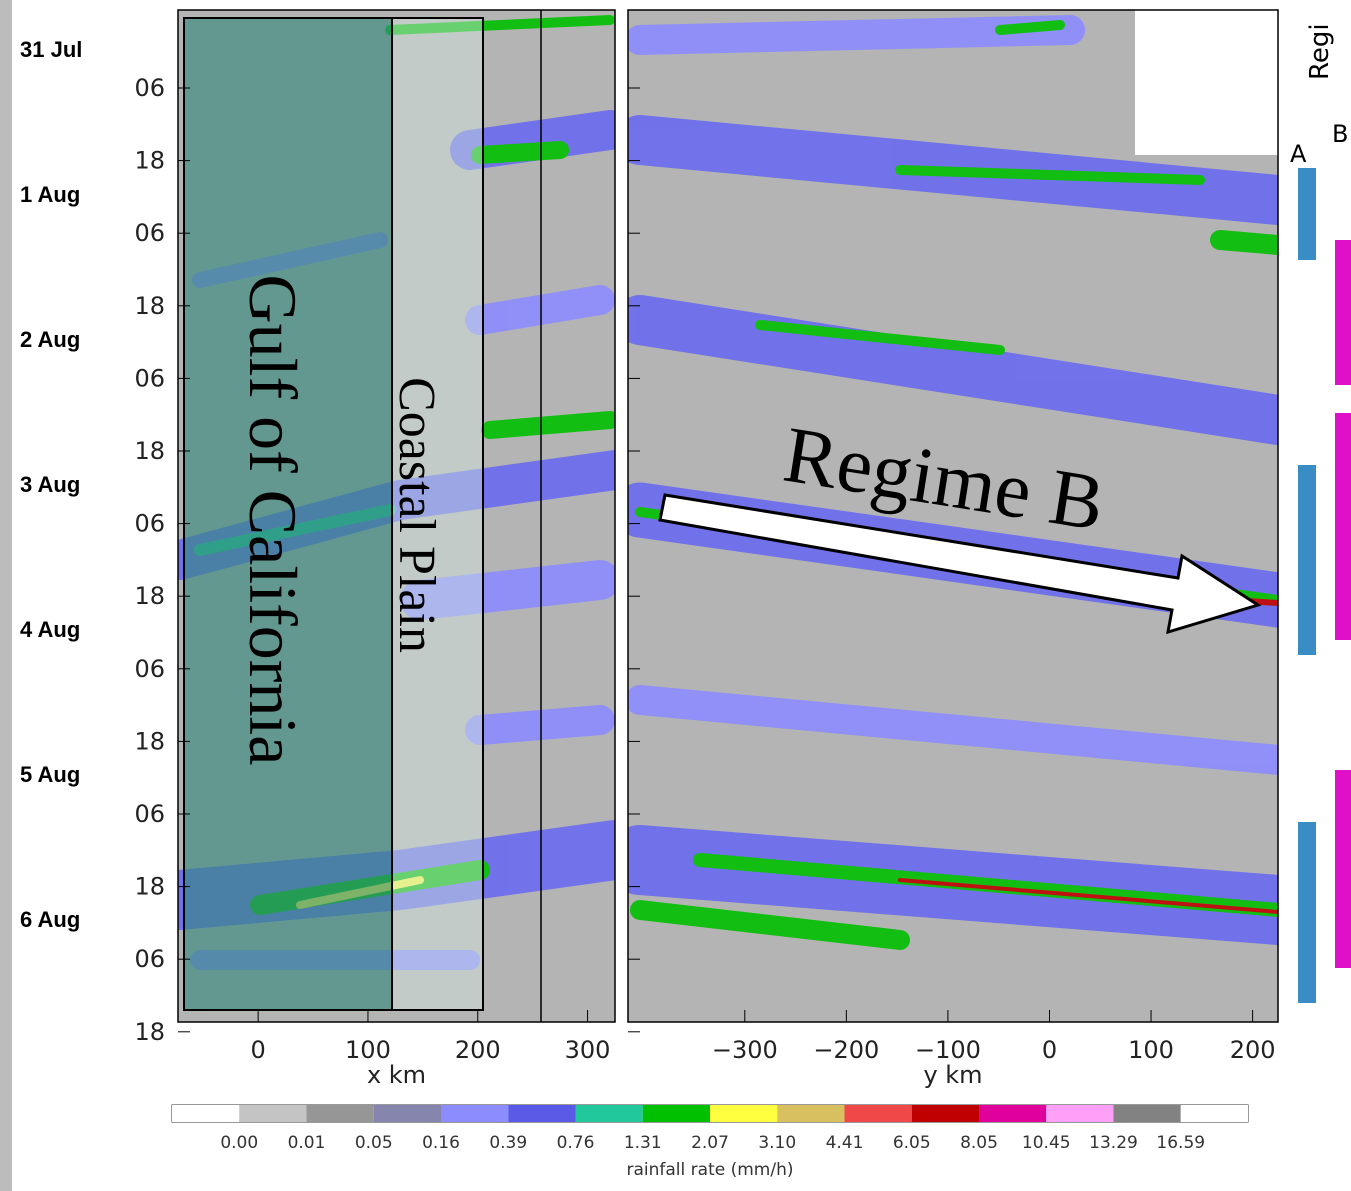 Image resolution: width=1351 pixels, height=1191 pixels. What do you see at coordinates (441, 1143) in the screenshot?
I see `colorbar-tick-label: 0.16` at bounding box center [441, 1143].